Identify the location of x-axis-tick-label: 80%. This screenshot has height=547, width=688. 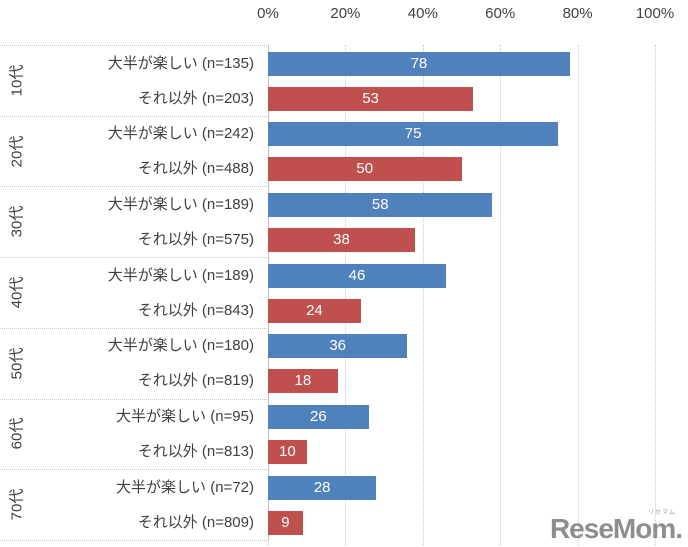
(577, 13).